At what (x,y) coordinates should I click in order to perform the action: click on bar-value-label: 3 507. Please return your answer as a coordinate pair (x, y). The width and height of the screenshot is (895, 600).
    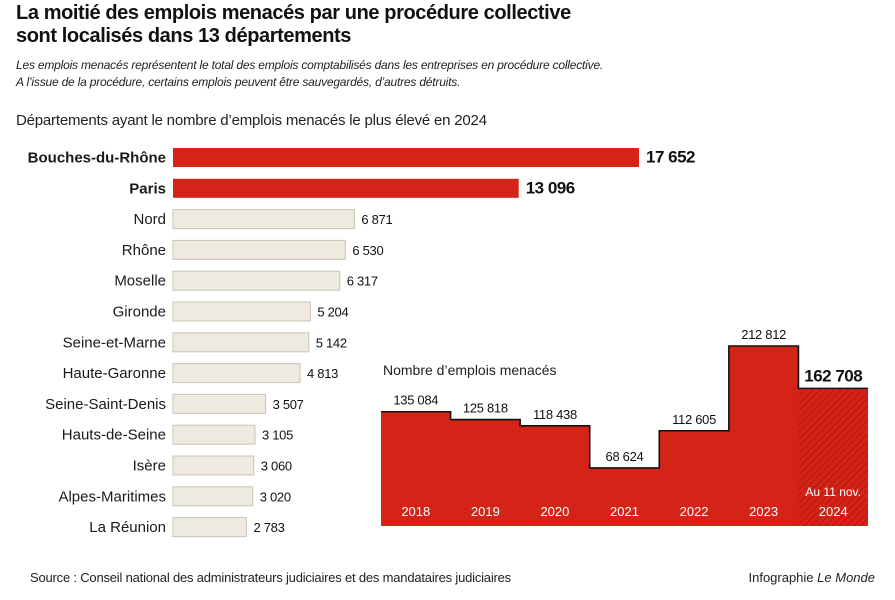
    Looking at the image, I should click on (288, 404).